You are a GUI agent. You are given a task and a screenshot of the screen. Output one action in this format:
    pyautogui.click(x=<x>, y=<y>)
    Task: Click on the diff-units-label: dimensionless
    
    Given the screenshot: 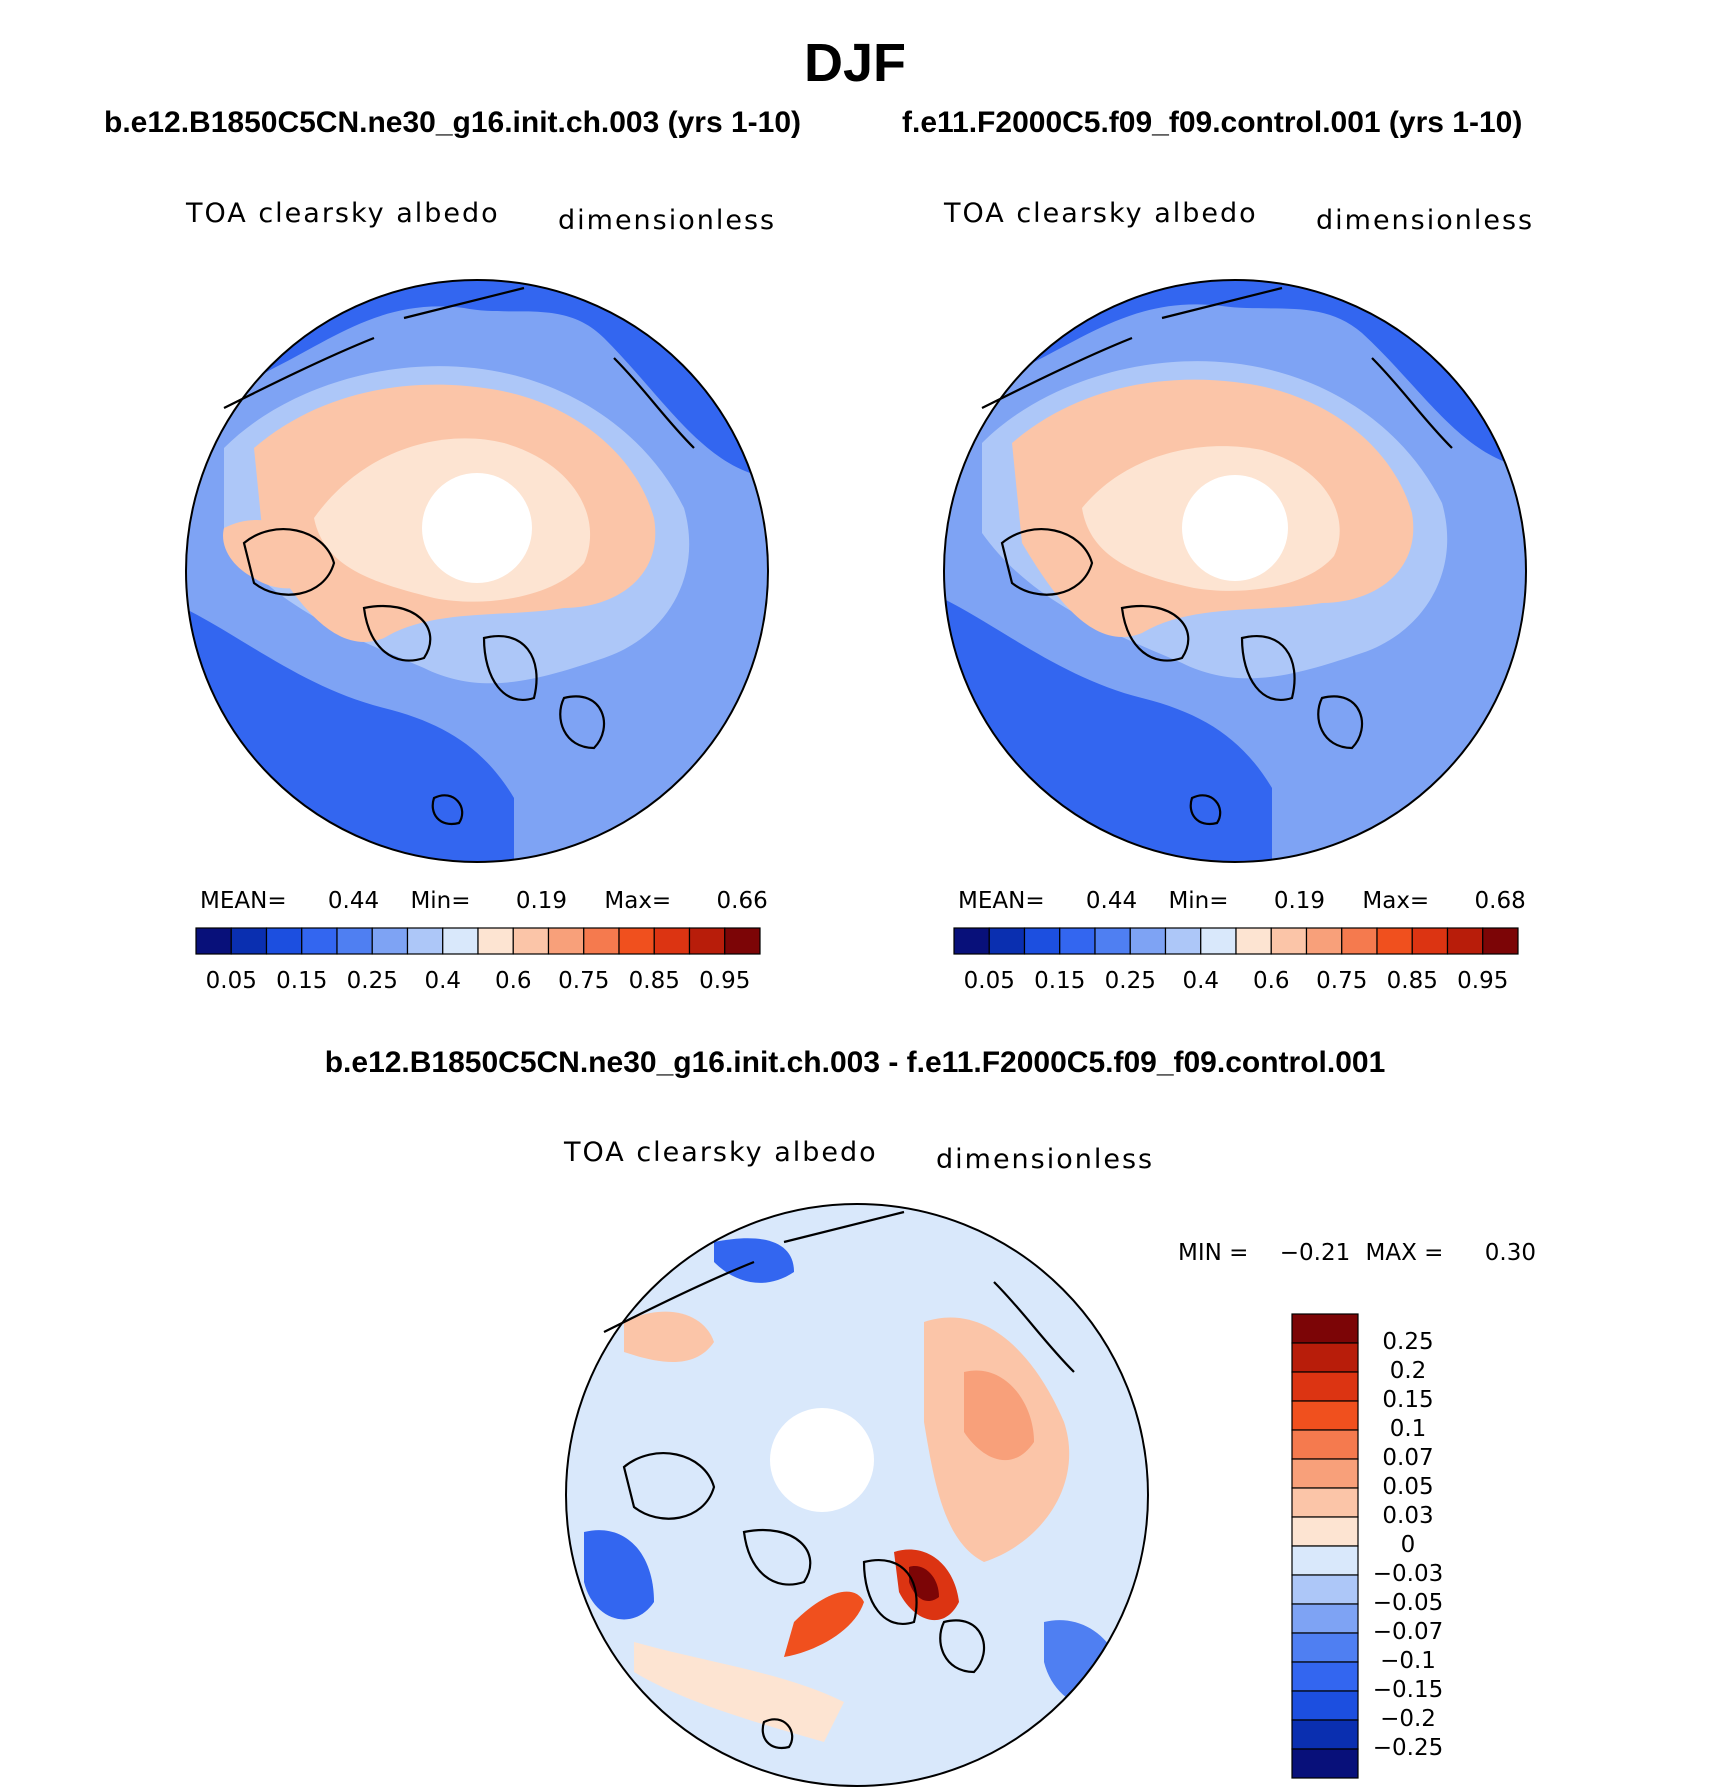 What is the action you would take?
    pyautogui.click(x=1045, y=1159)
    